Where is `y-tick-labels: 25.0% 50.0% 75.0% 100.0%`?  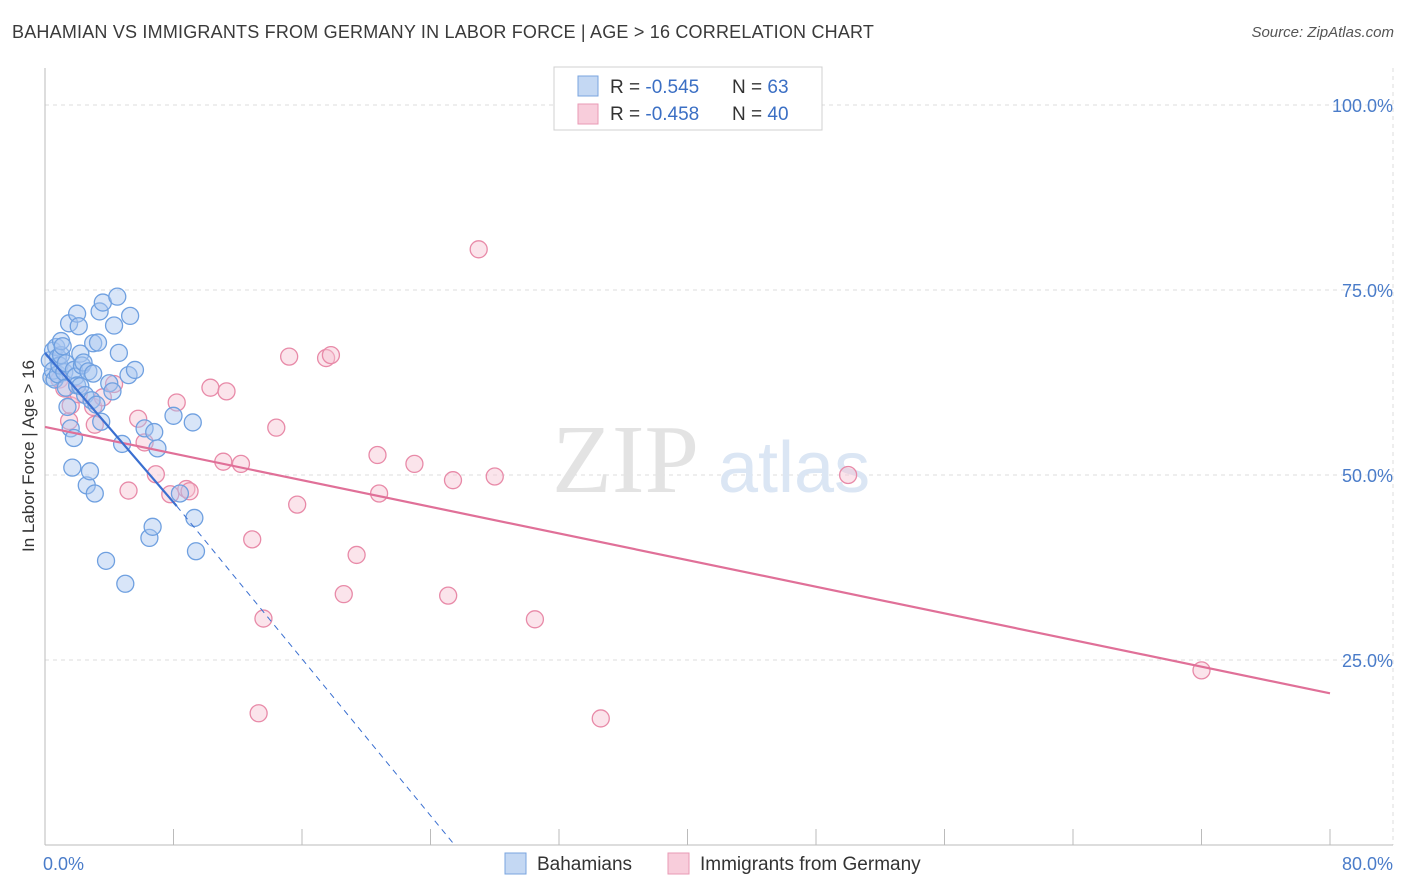
y-tick-labels: 25.0% 50.0% 75.0% 100.0% is located at coordinates (1362, 383).